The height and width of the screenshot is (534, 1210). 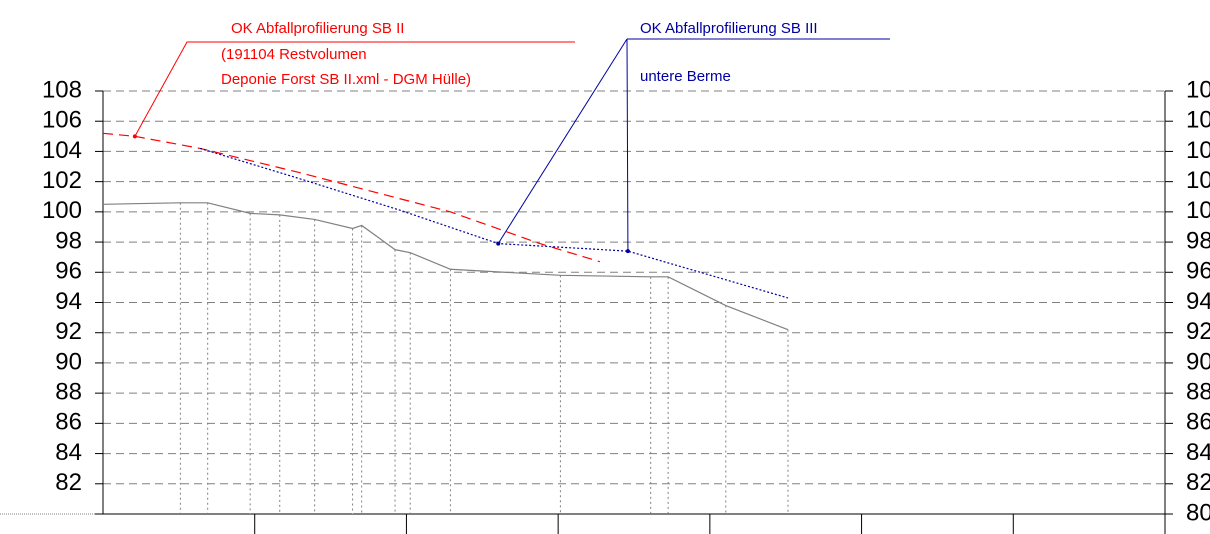 I want to click on y2-tick-label: 108, so click(x=1198, y=89).